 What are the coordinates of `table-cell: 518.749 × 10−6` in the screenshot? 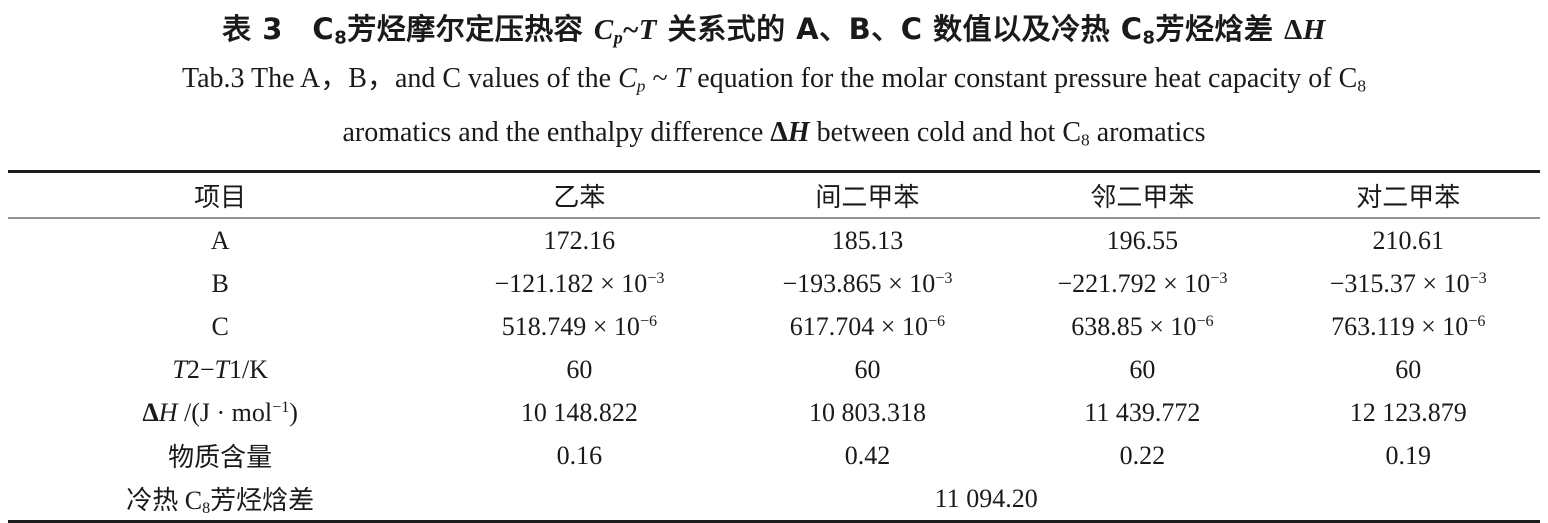 It's located at (579, 326).